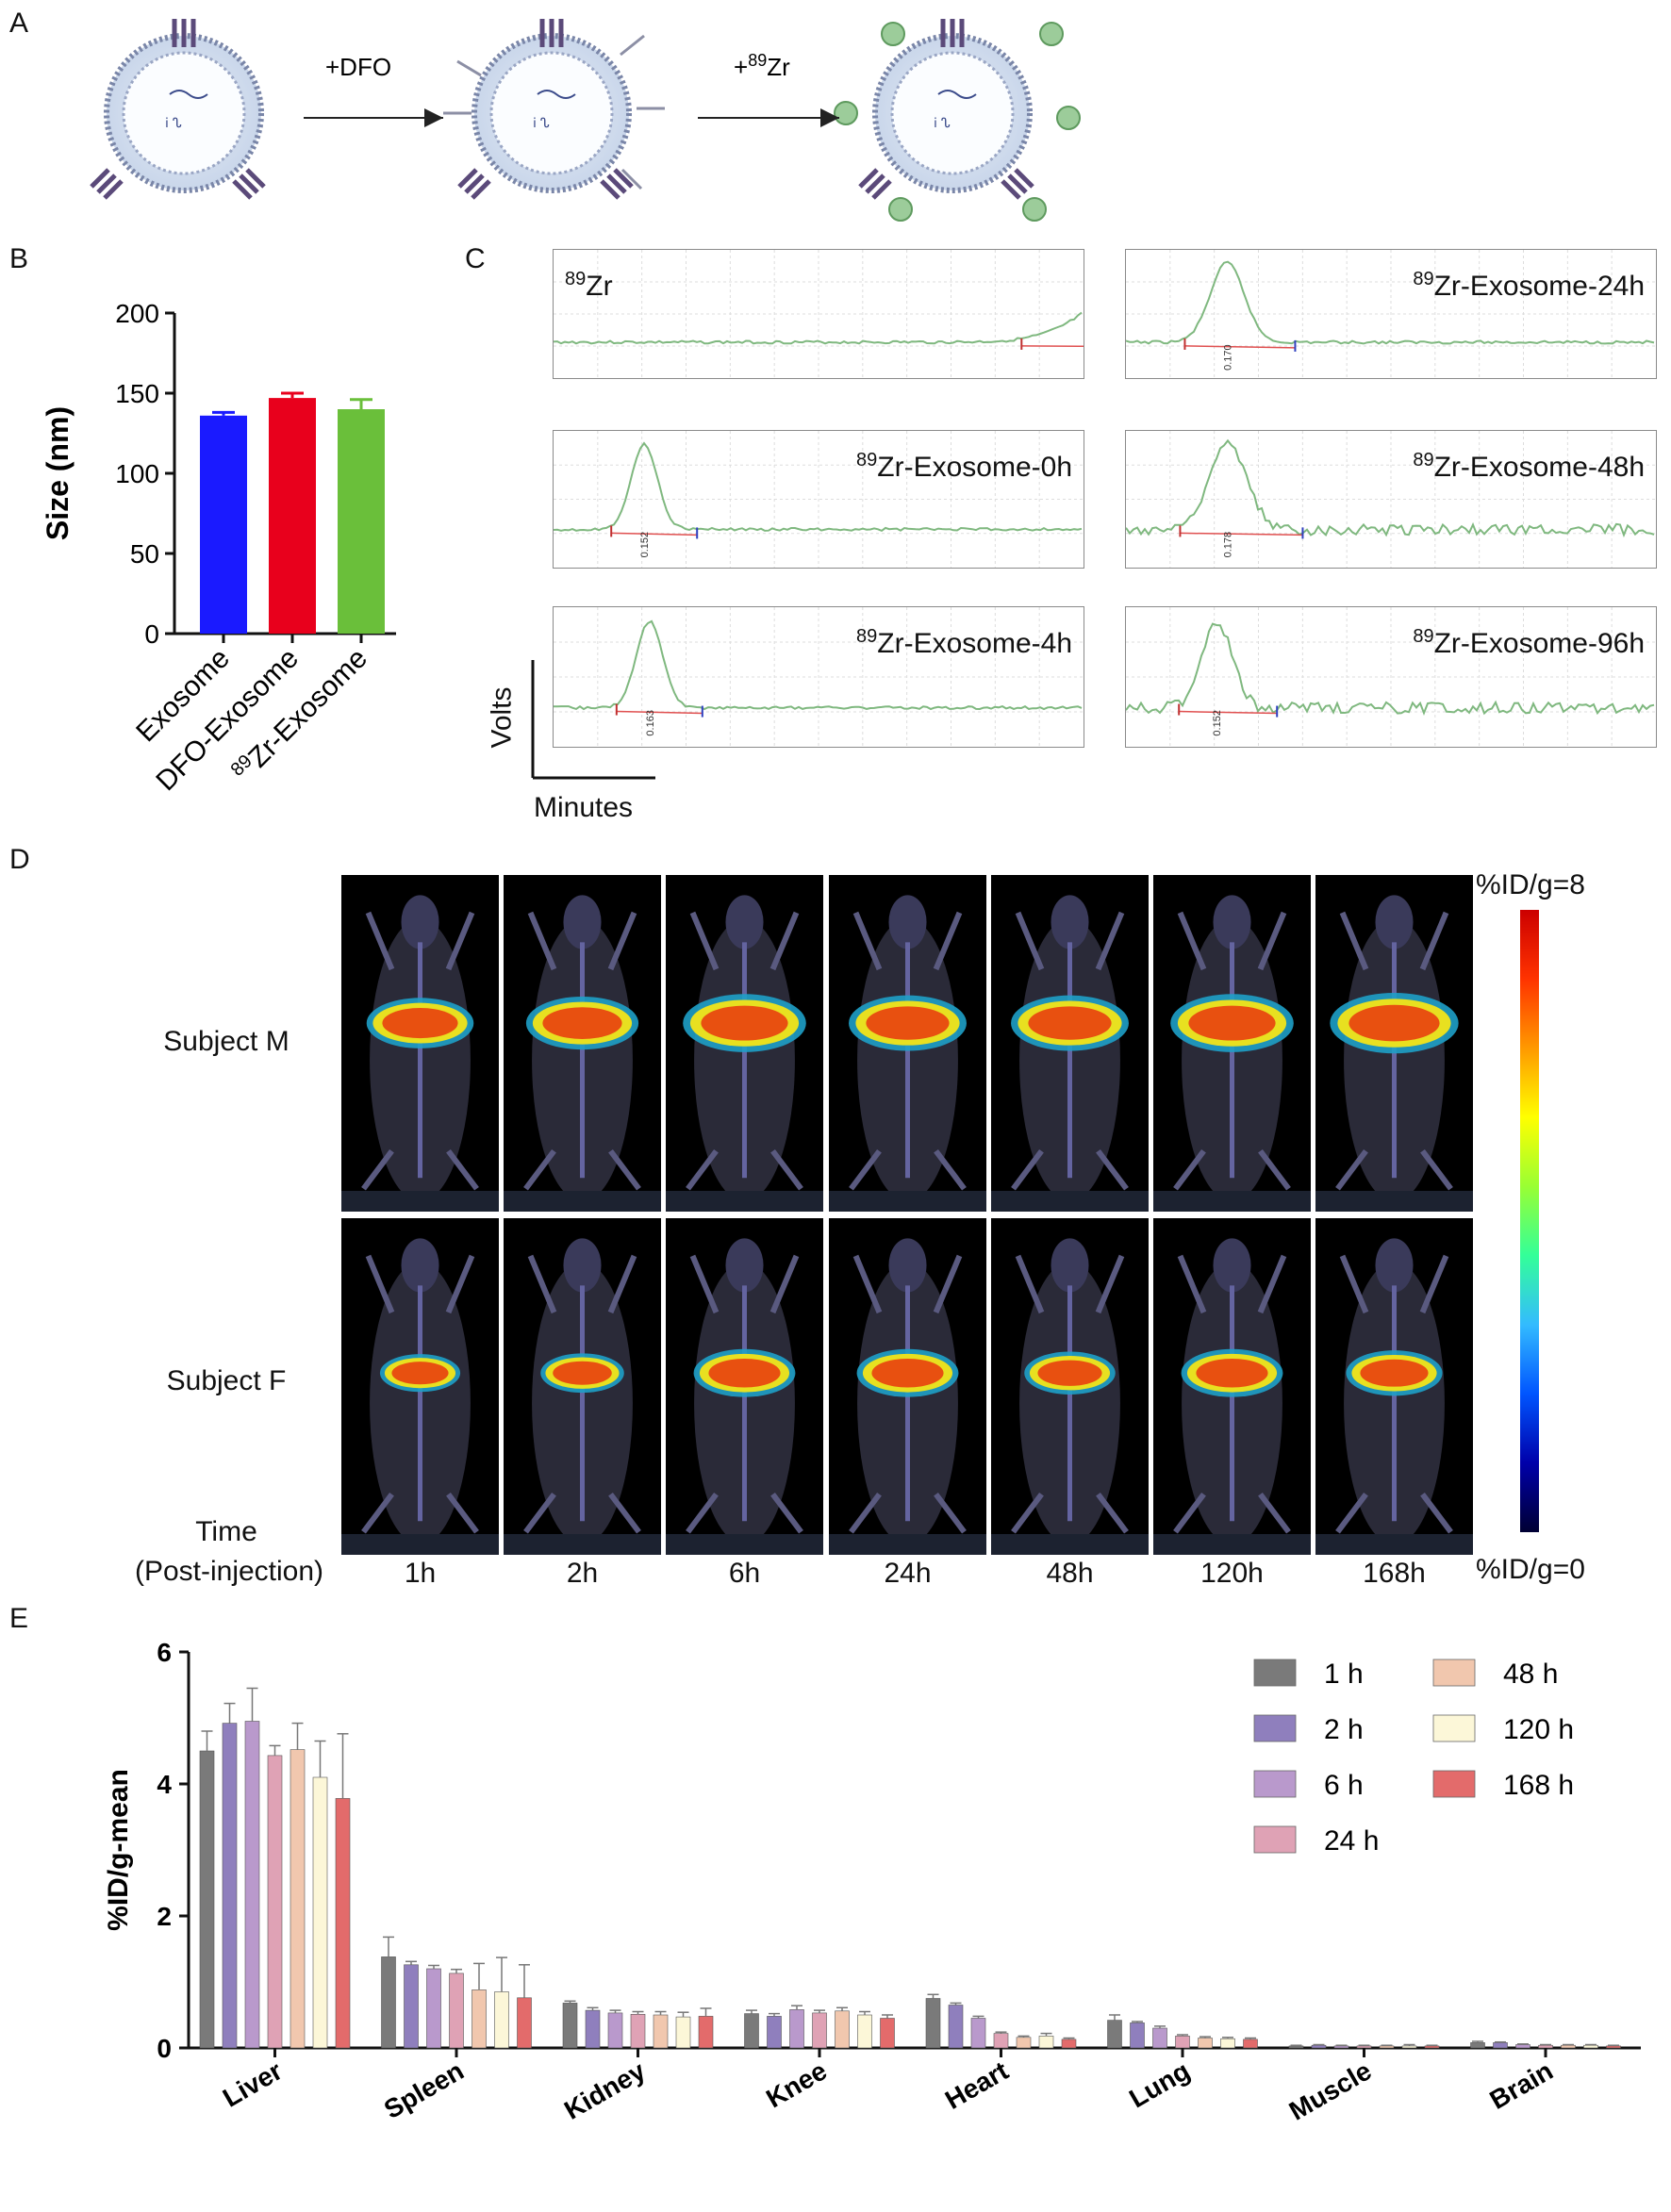  I want to click on y-tick-label: 50, so click(144, 554).